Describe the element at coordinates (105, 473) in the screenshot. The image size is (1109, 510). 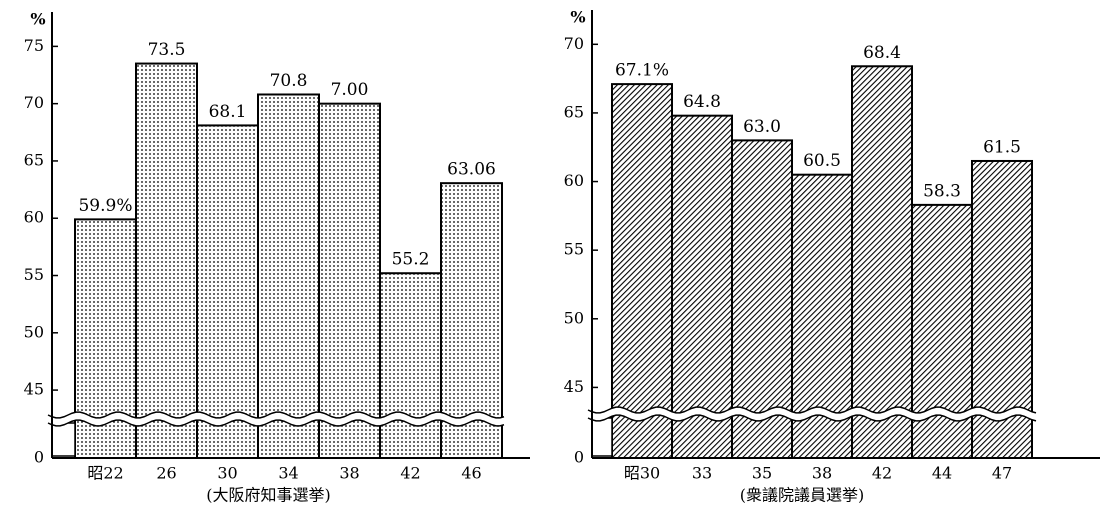
I see `x-tick-label: 昭22` at that location.